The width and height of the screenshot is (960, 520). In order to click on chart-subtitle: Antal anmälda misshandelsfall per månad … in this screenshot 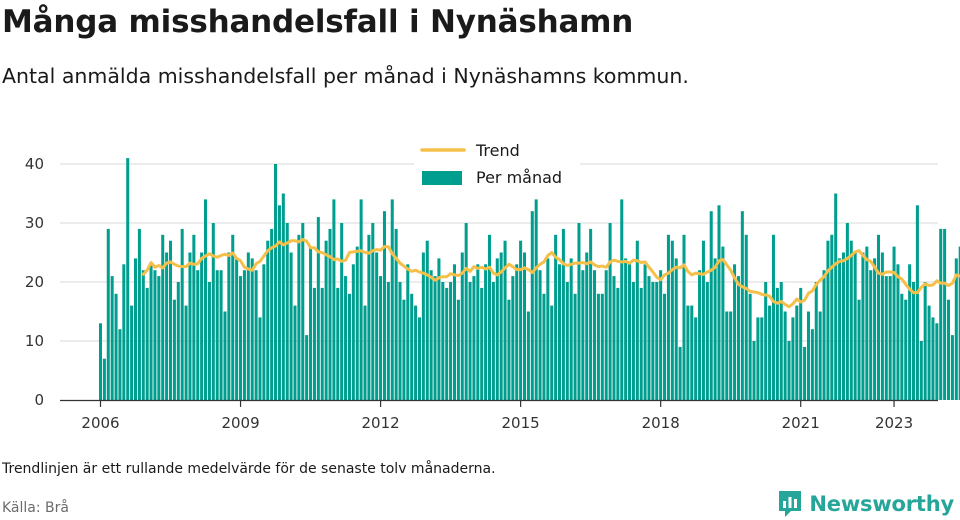, I will do `click(345, 76)`.